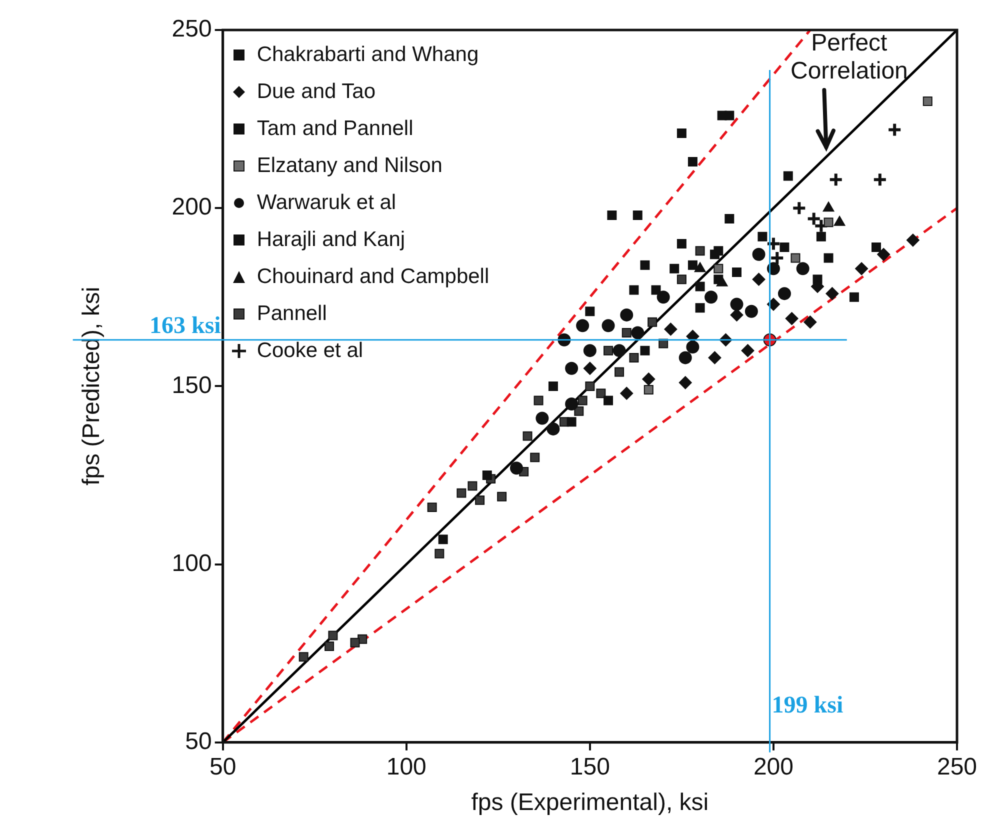 The image size is (999, 834). I want to click on legend-label: Cooke et al, so click(310, 350).